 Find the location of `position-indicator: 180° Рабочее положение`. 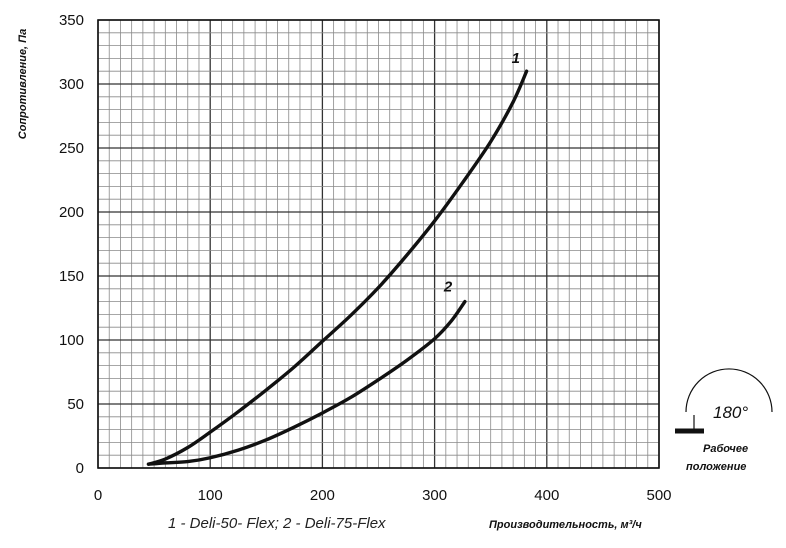

position-indicator: 180° Рабочее положение is located at coordinates (724, 420).